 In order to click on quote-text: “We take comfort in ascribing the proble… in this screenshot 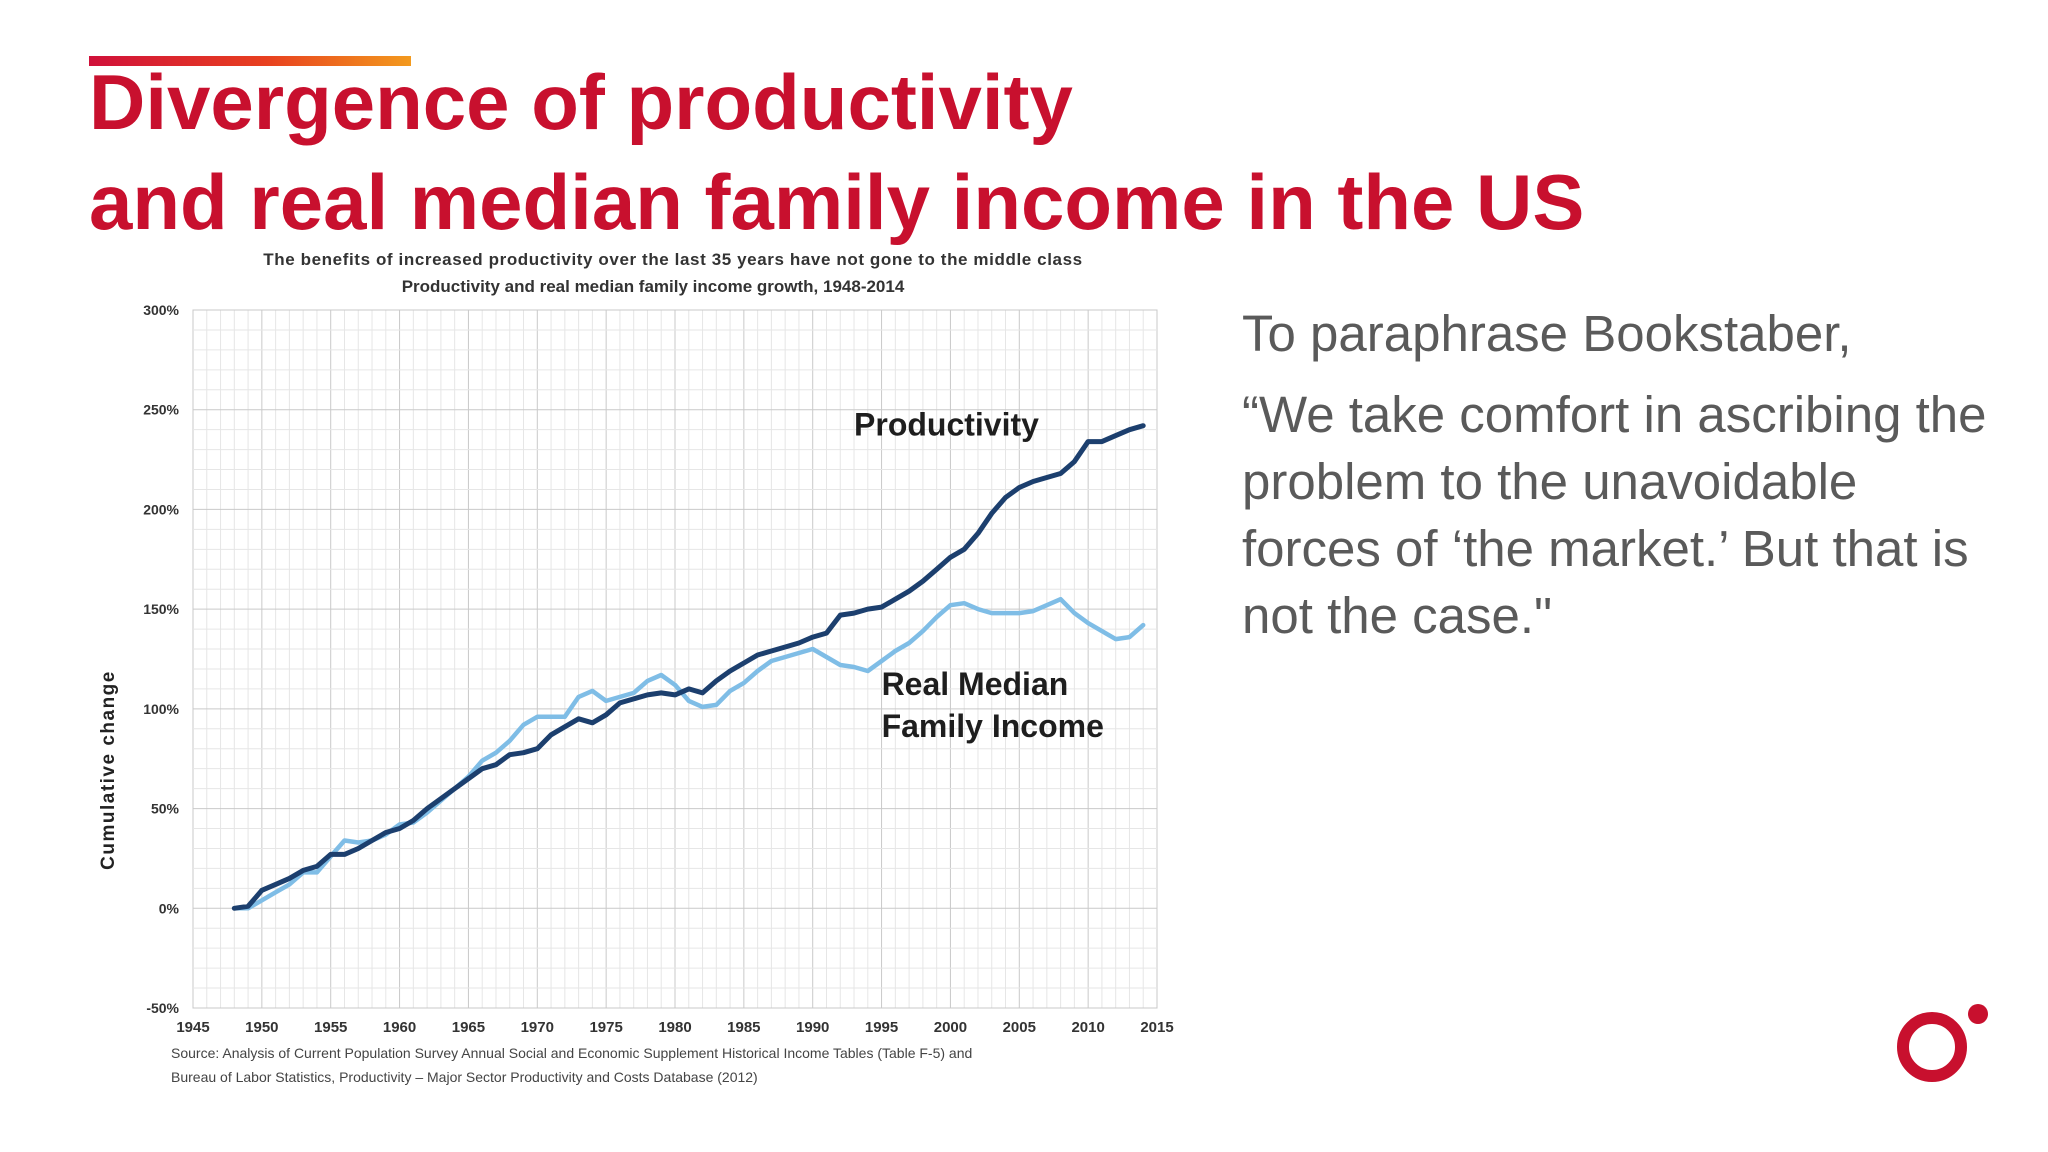, I will do `click(1614, 515)`.